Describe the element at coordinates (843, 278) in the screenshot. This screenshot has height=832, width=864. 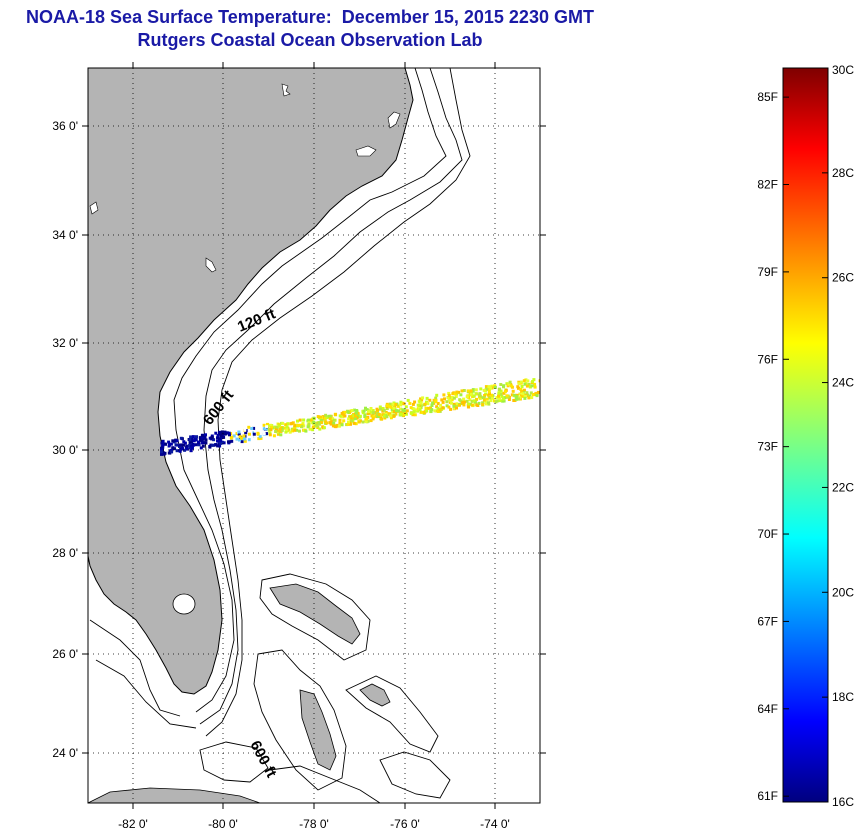
I see `colorbar-celsius-label: 26C` at that location.